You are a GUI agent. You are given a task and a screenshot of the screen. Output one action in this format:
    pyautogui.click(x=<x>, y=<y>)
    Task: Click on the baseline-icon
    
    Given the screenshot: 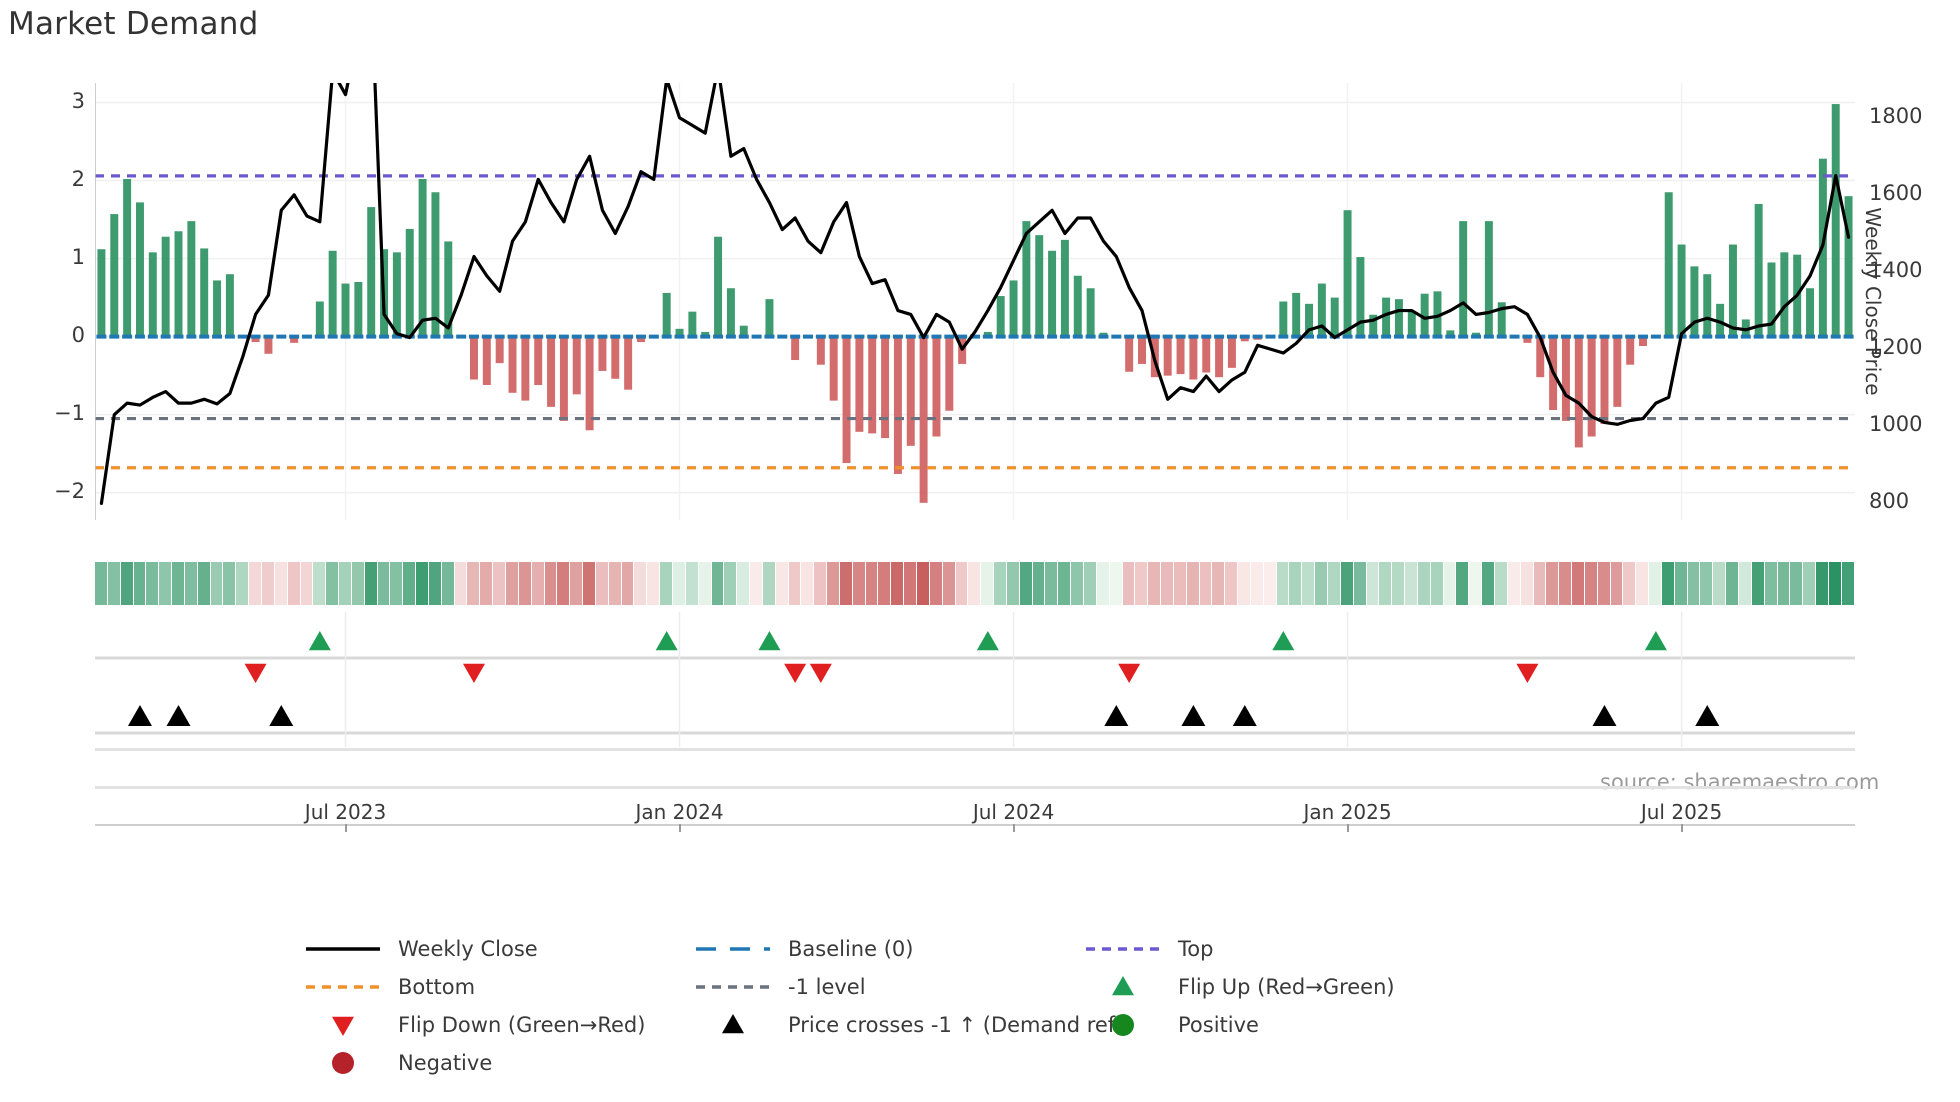 What is the action you would take?
    pyautogui.click(x=733, y=949)
    